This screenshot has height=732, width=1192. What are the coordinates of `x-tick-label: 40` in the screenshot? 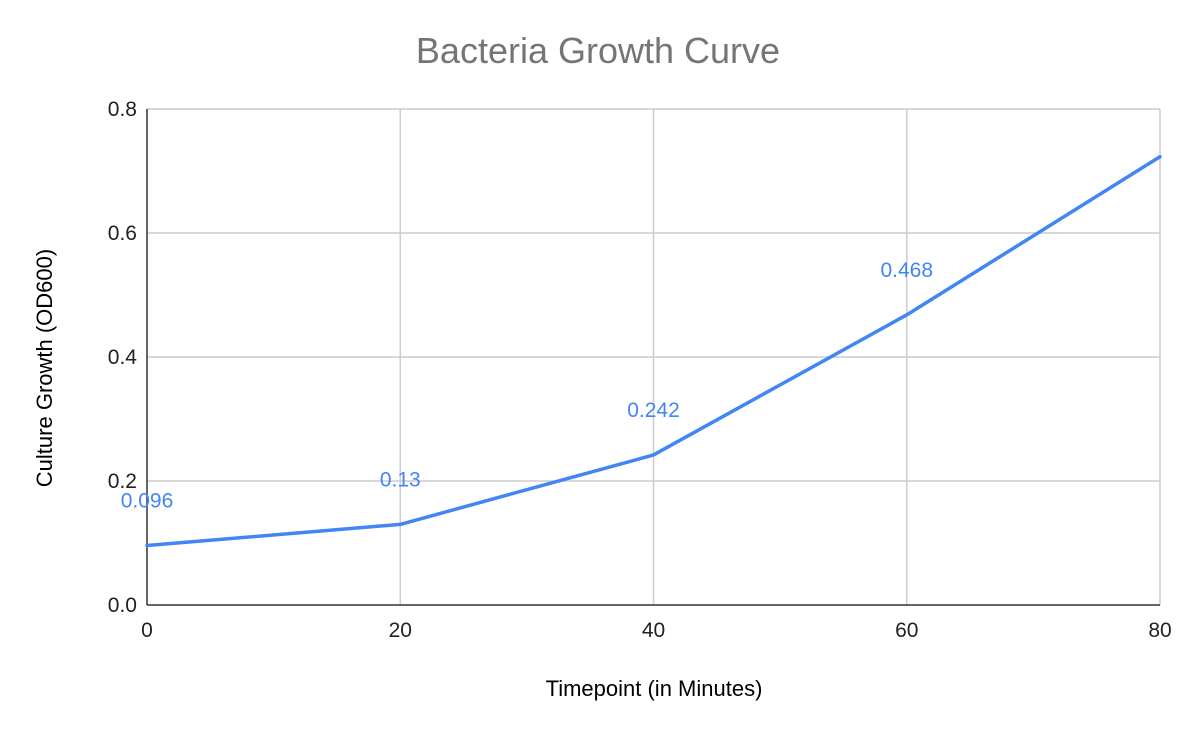 It's located at (653, 630).